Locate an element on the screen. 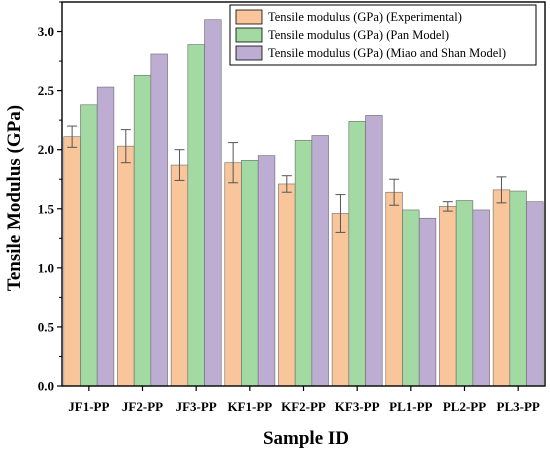 The image size is (550, 454). legend-box is located at coordinates (383, 35).